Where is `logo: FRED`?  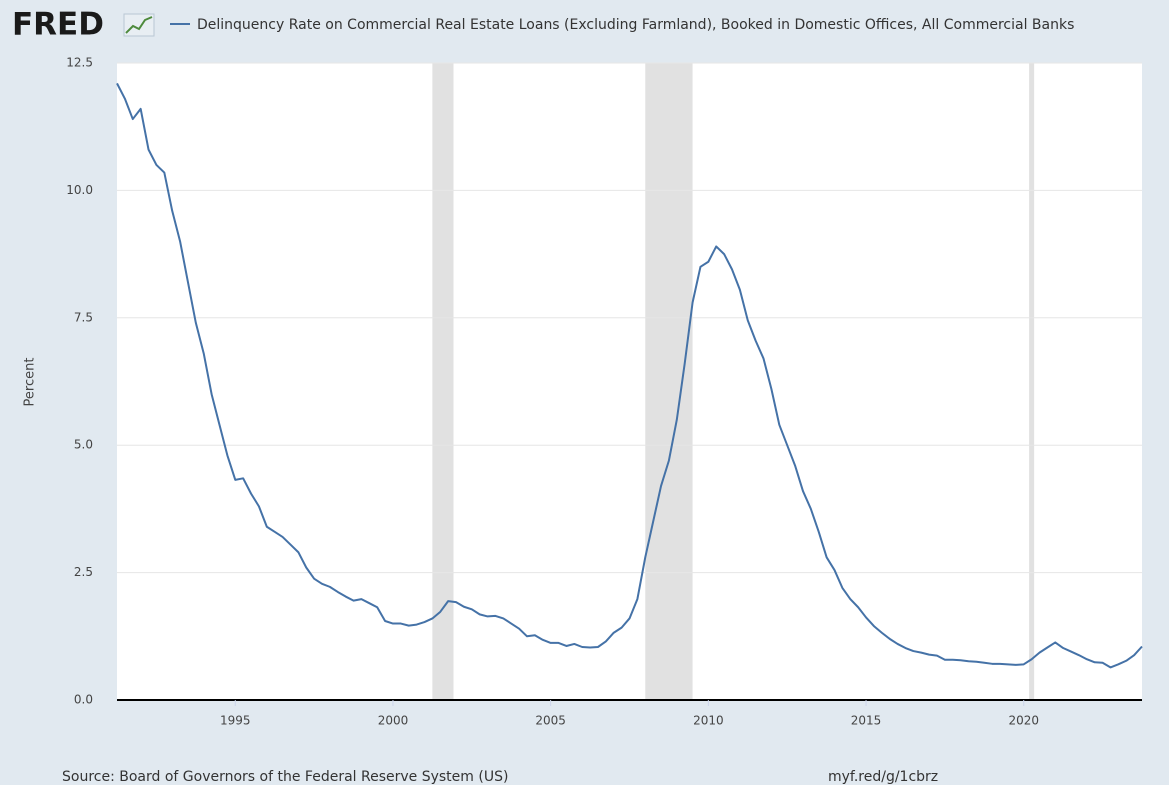 logo: FRED is located at coordinates (58, 25).